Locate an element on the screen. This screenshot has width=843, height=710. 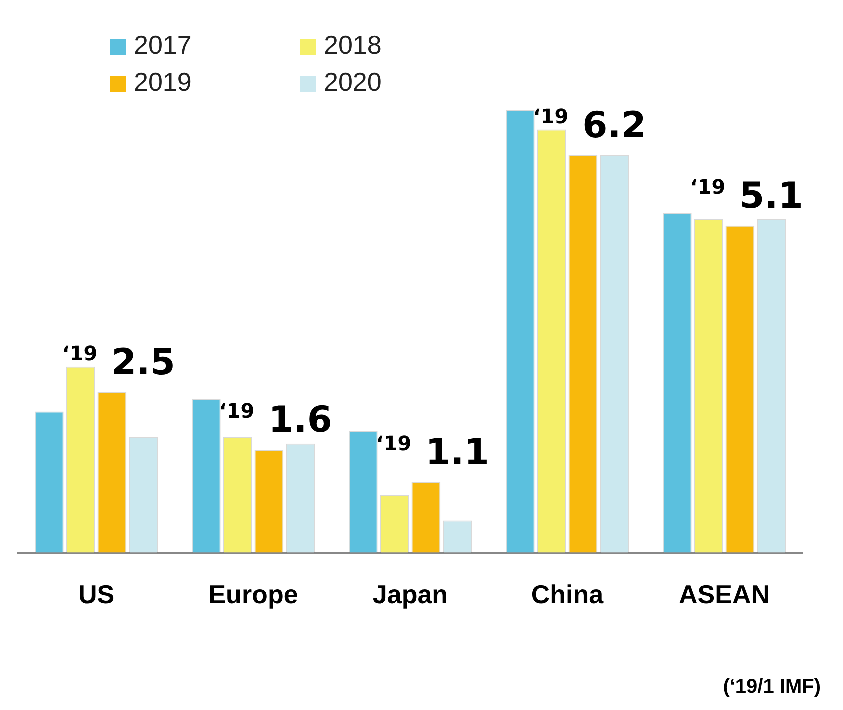
text: (‘19/1 IMF) is located at coordinates (772, 687).